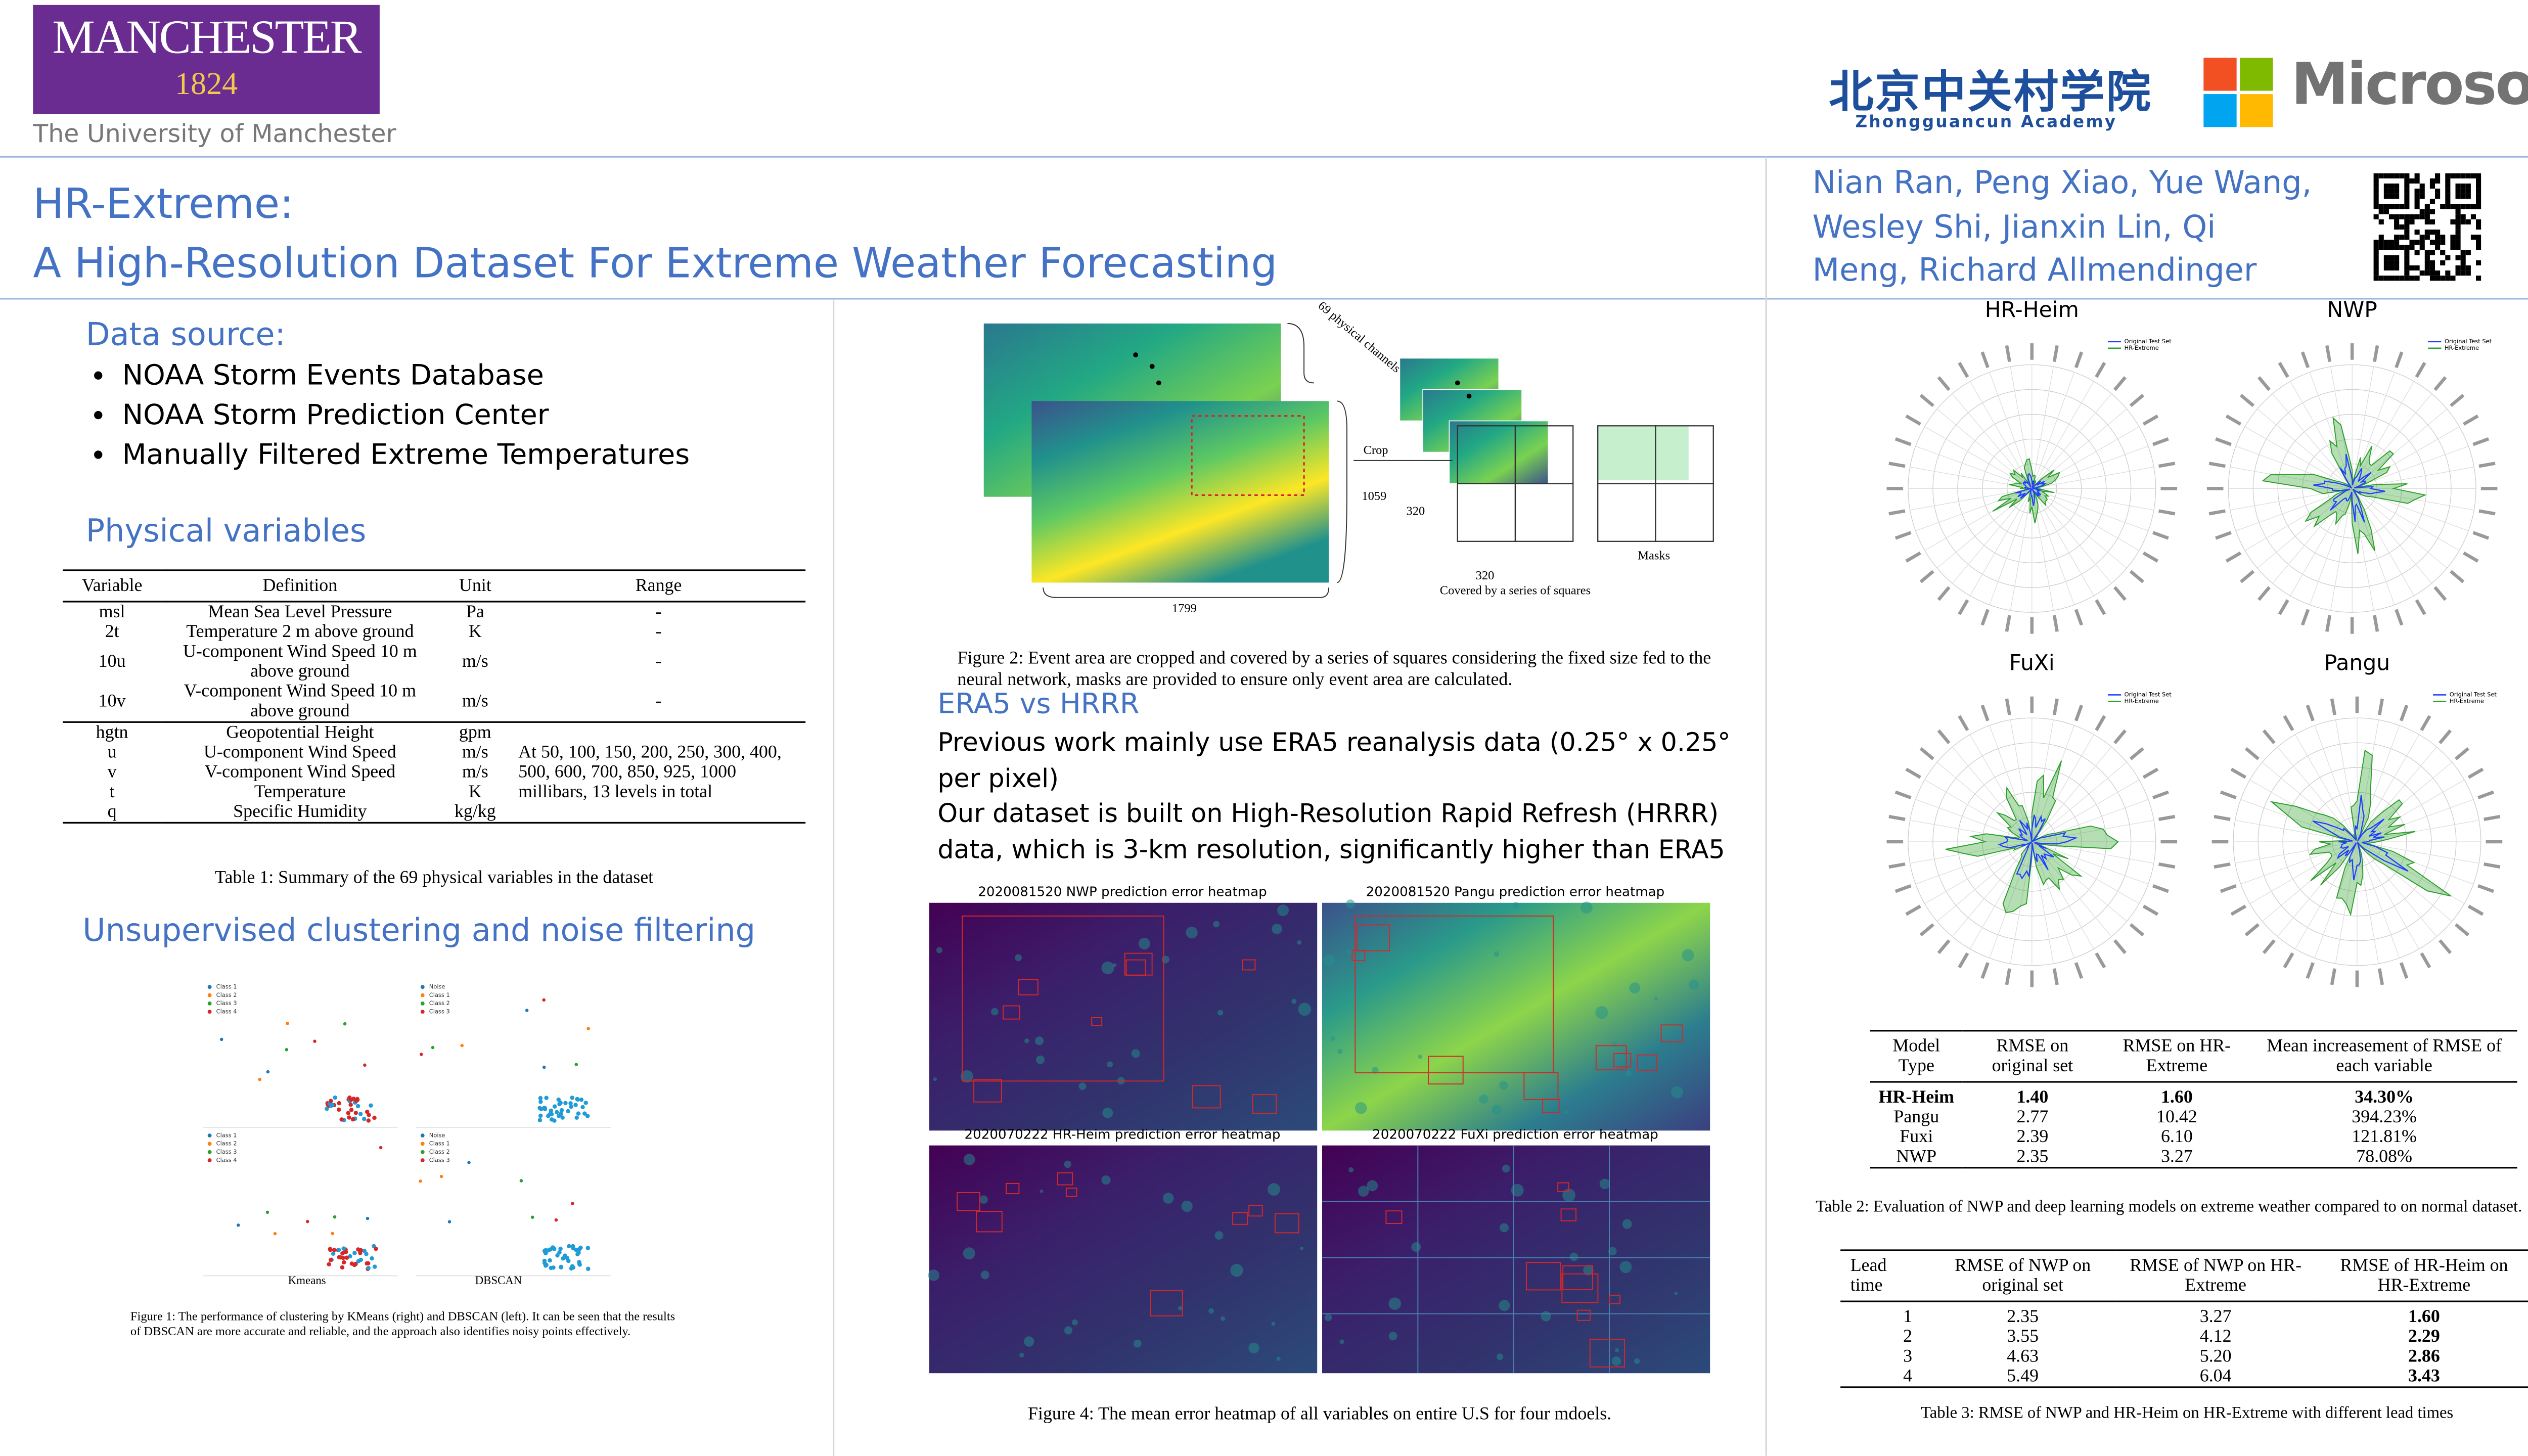 Image resolution: width=2528 pixels, height=1456 pixels. What do you see at coordinates (112, 662) in the screenshot?
I see `table-cell: 10u` at bounding box center [112, 662].